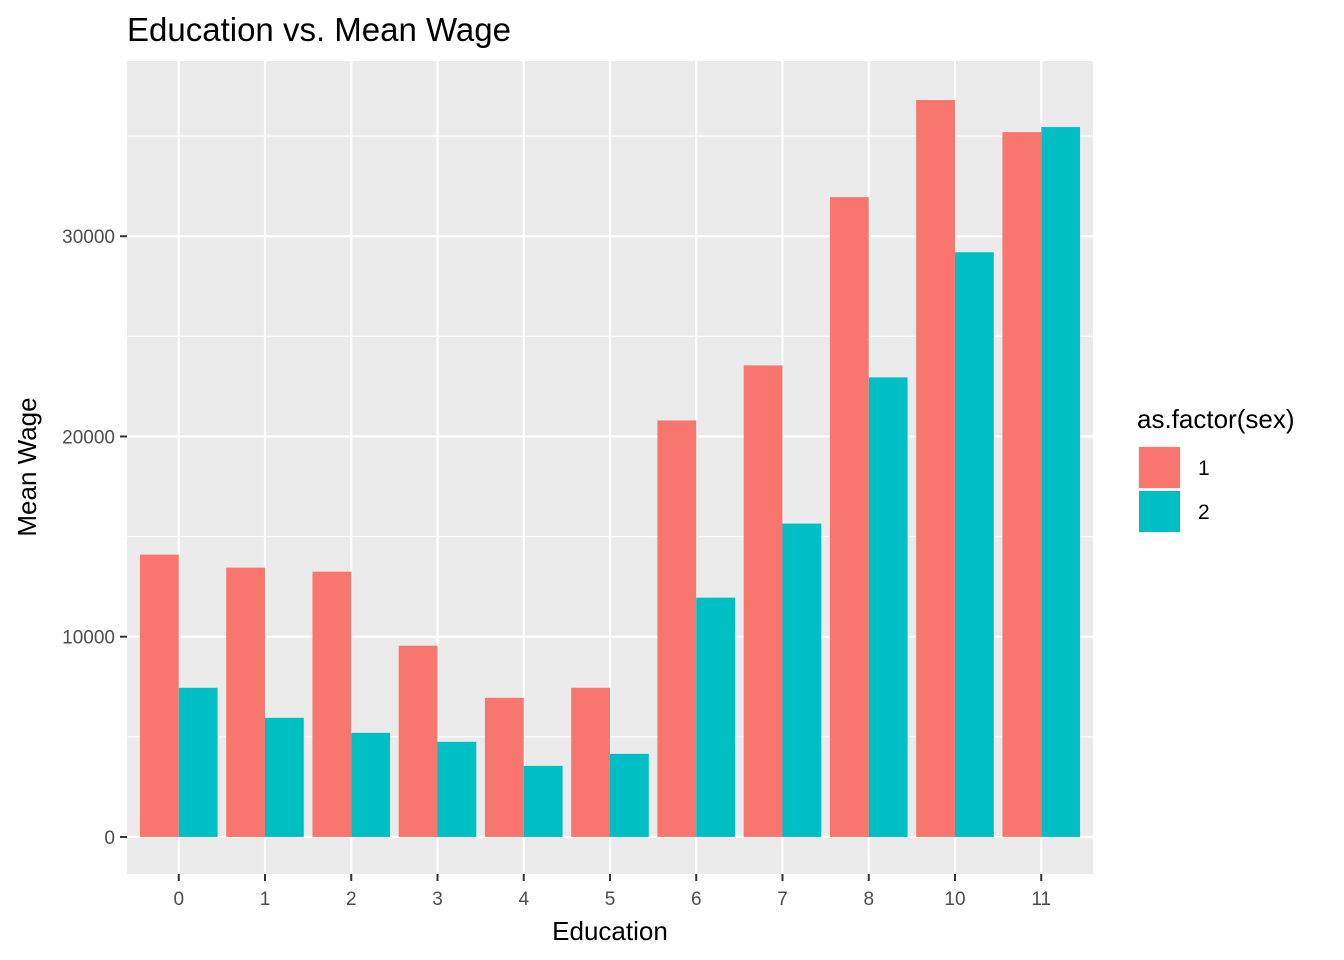 The image size is (1344, 960). I want to click on x-tick-label: 4, so click(523, 899).